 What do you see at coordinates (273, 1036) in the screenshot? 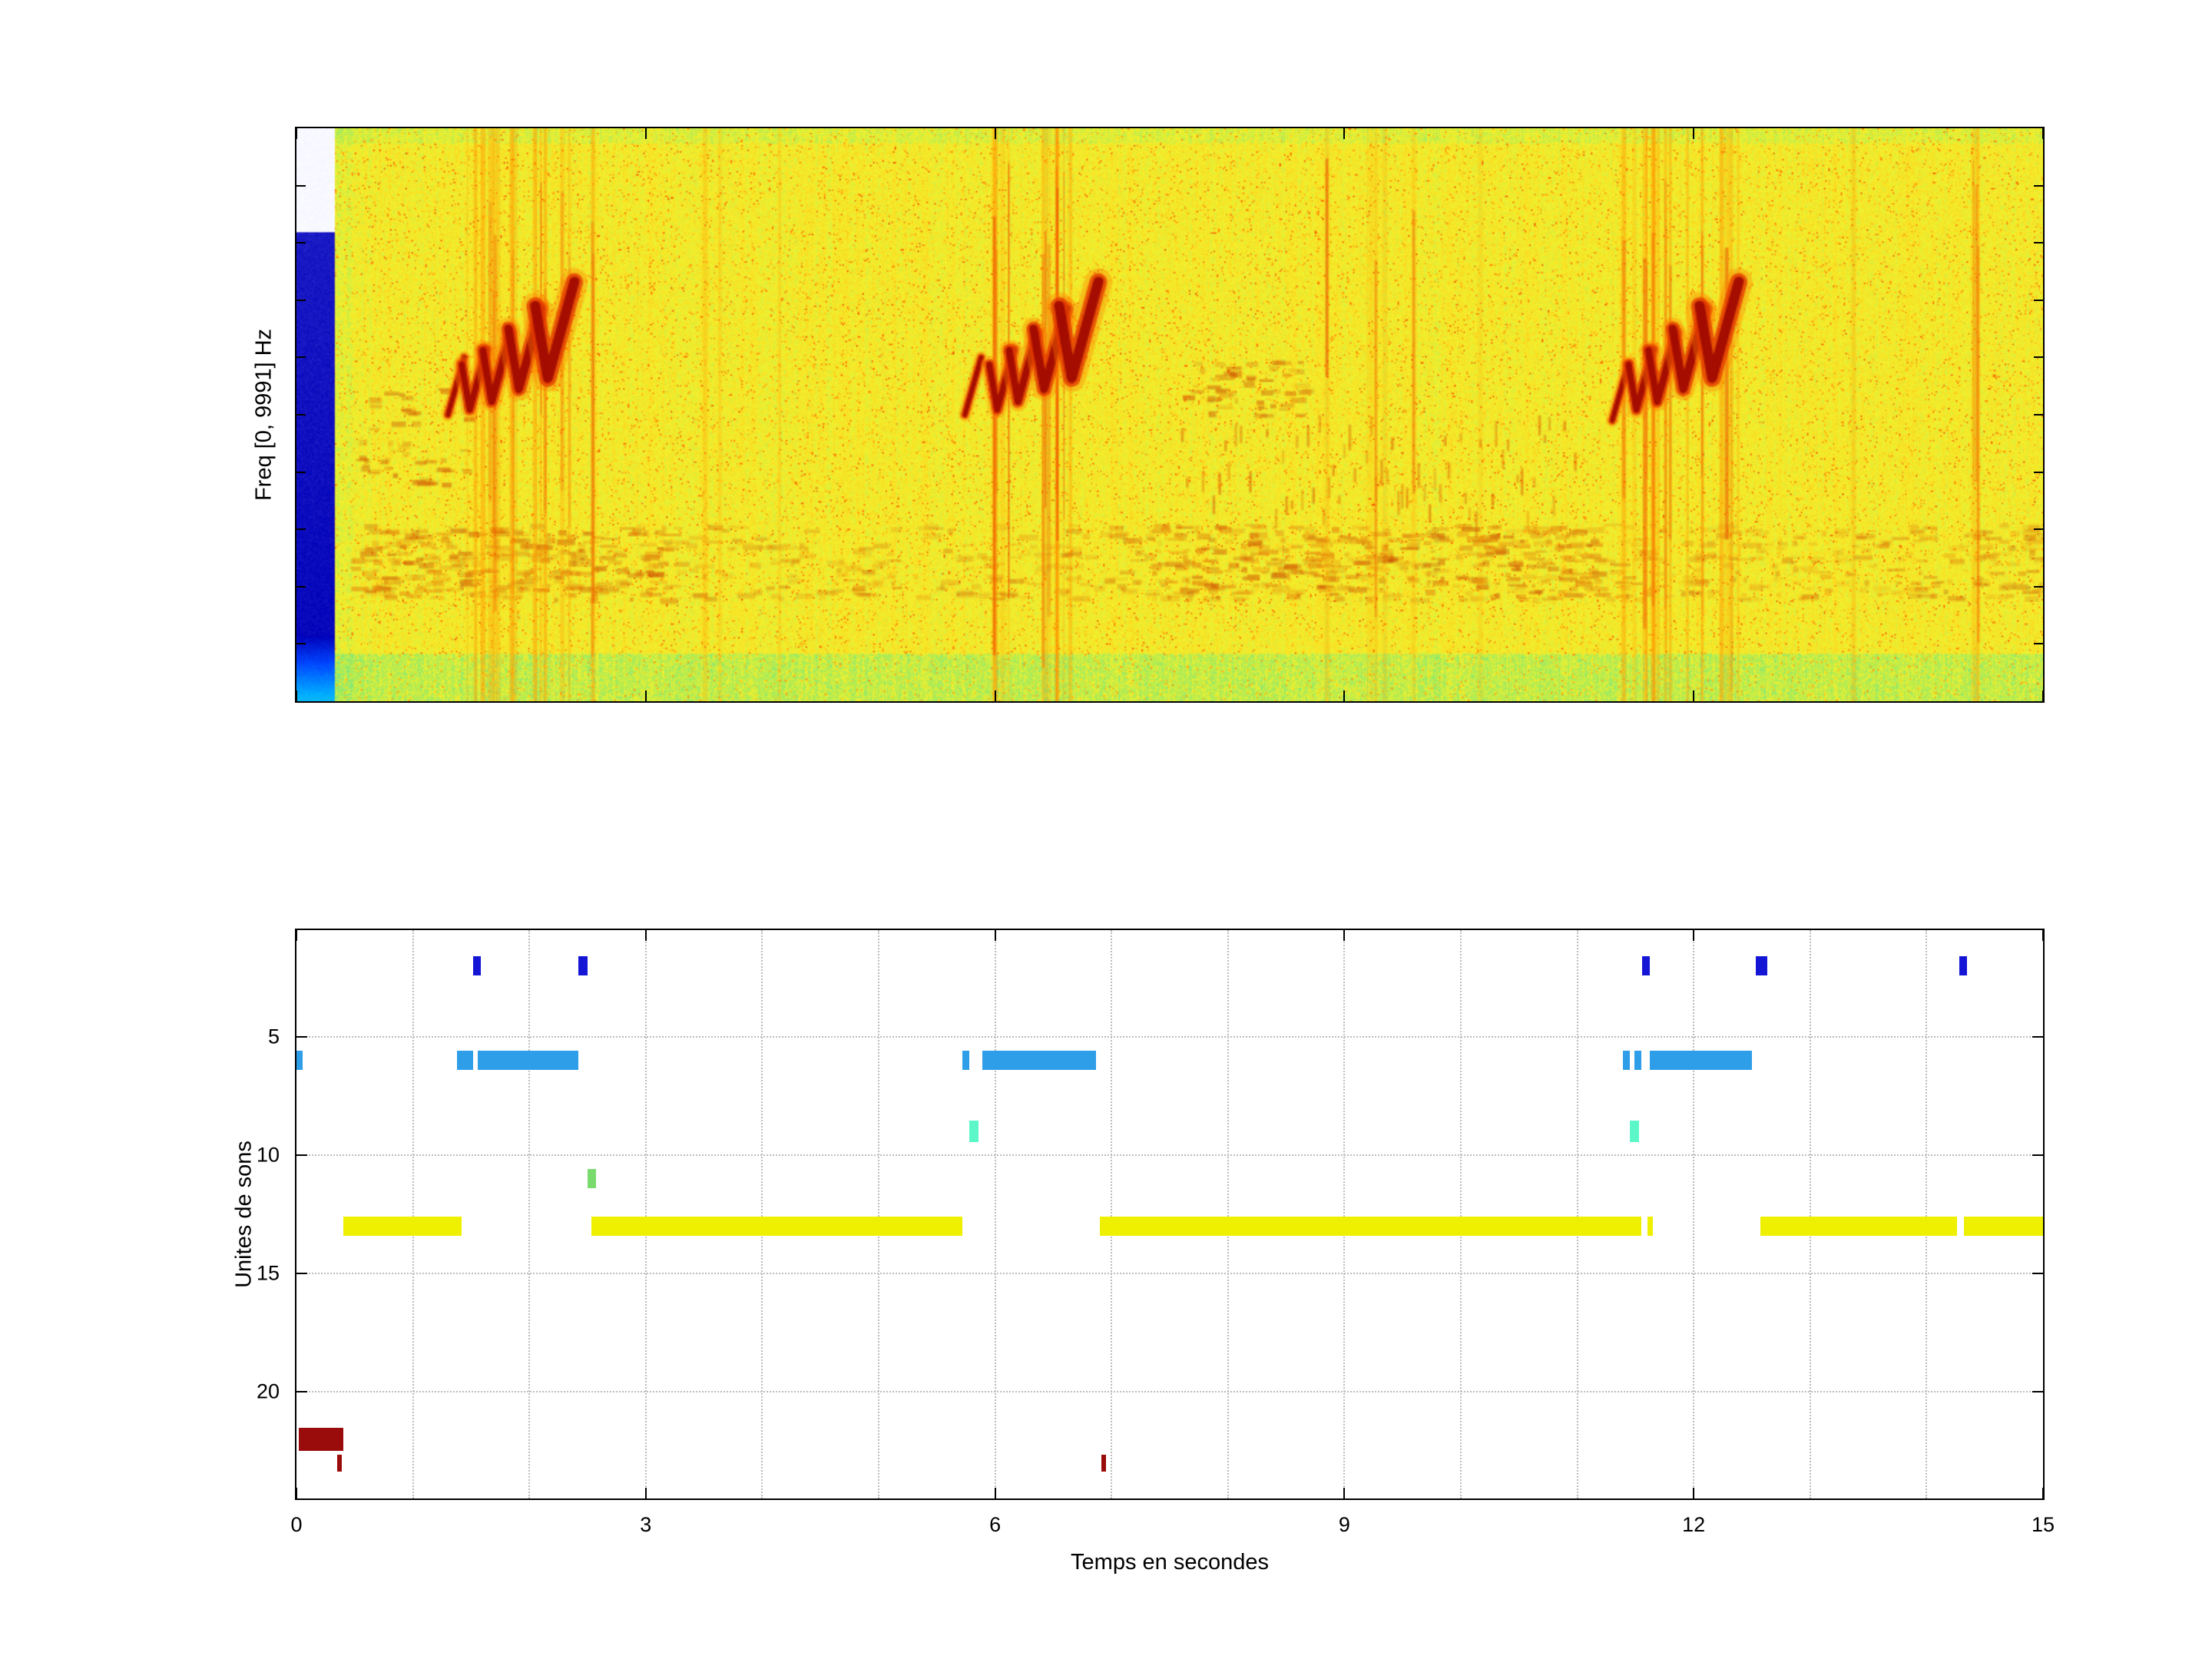
I see `y-tick-label: 5` at bounding box center [273, 1036].